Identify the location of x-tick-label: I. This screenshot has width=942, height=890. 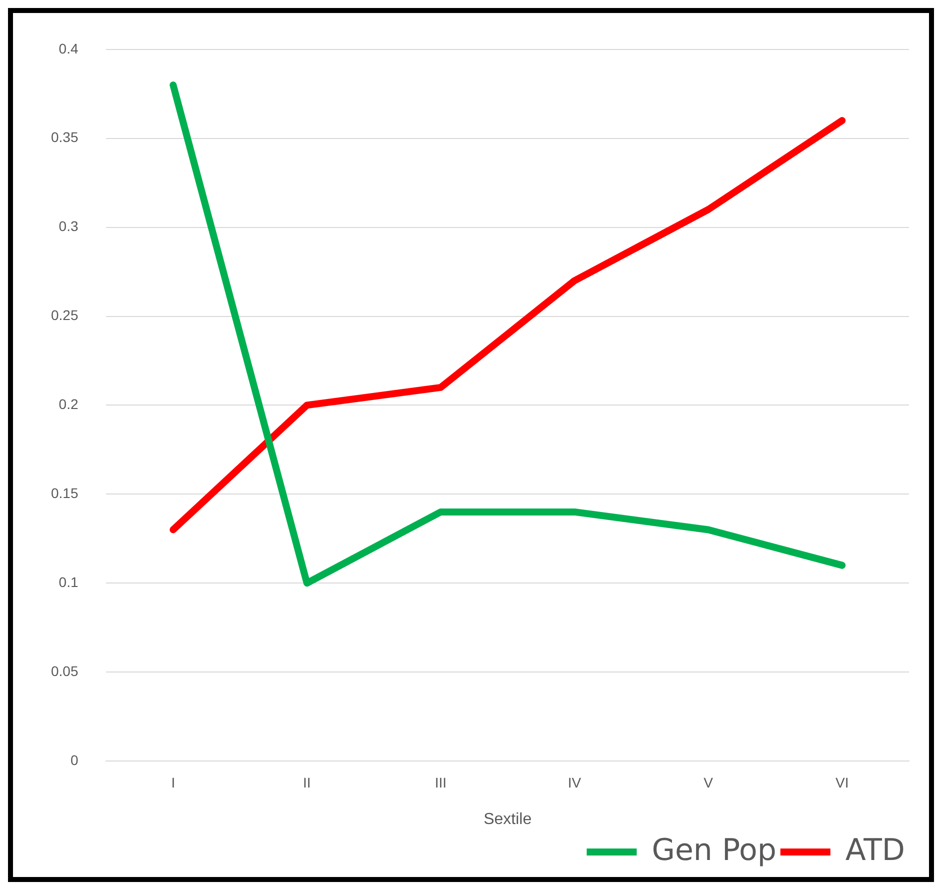
(173, 782).